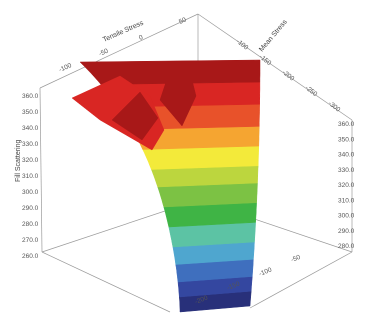 The image size is (375, 320). Describe the element at coordinates (30, 192) in the screenshot. I see `z-tick-label: 300.0` at that location.